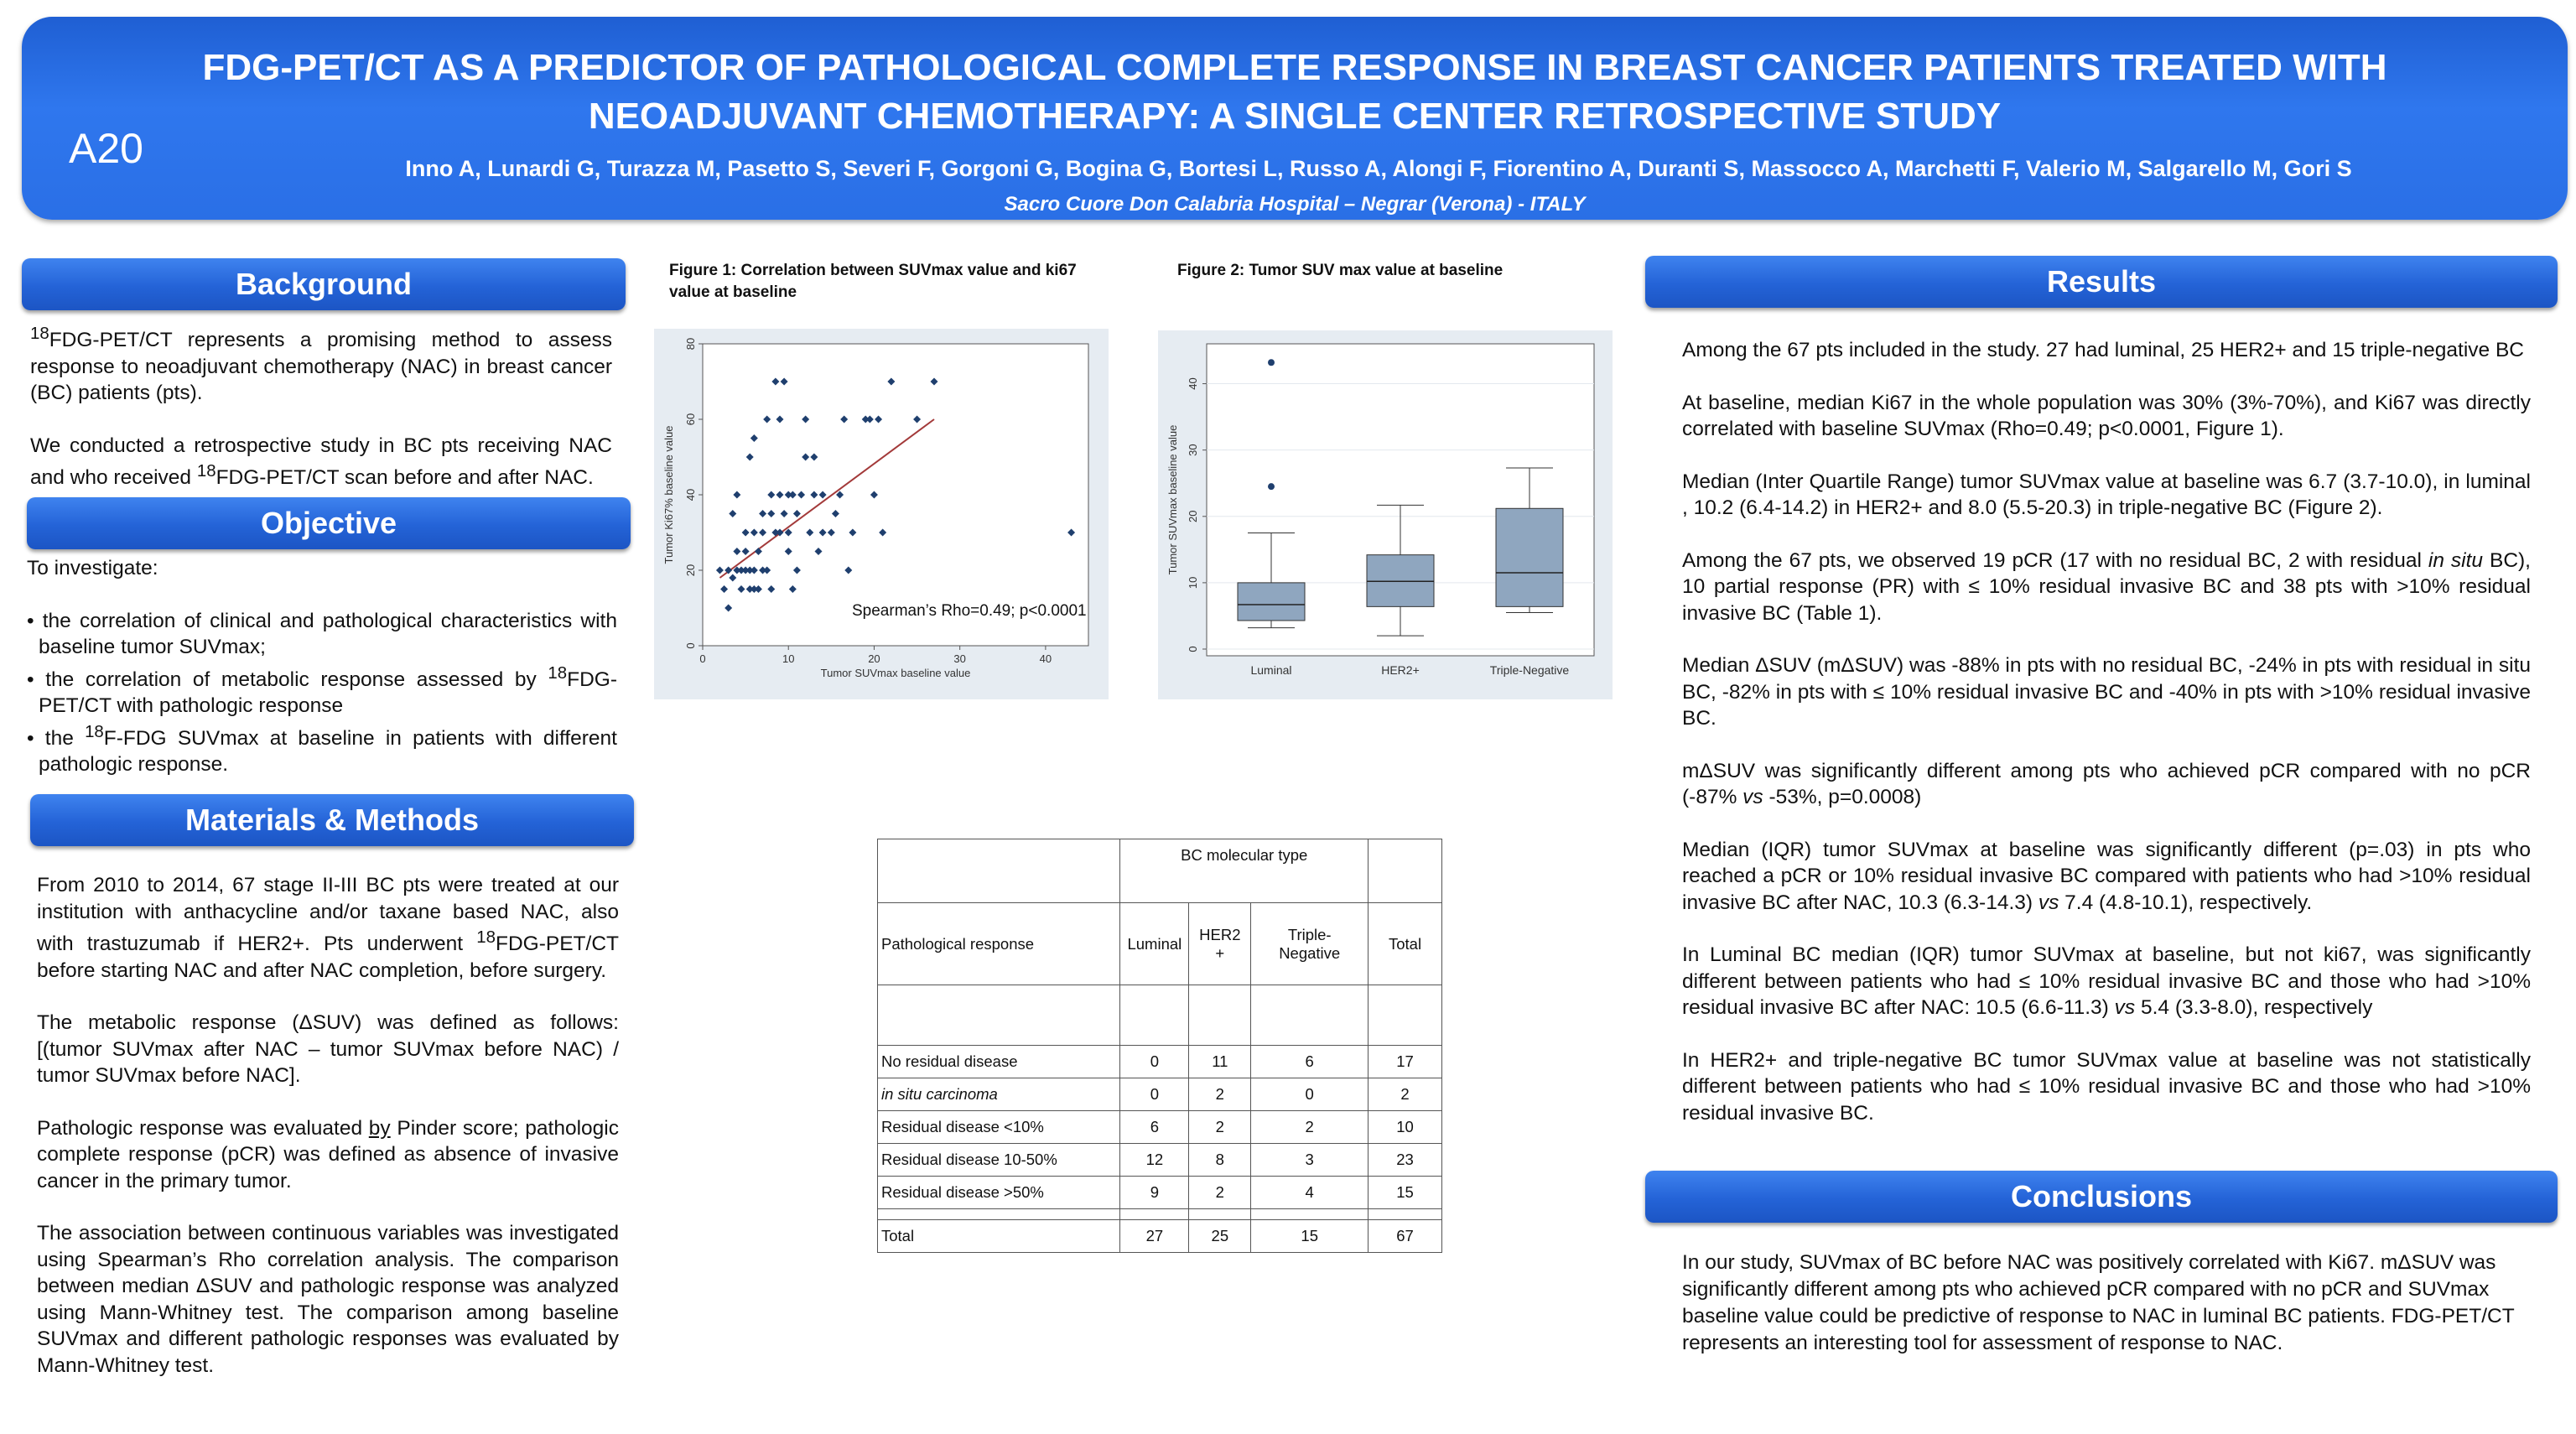 The image size is (2576, 1434). What do you see at coordinates (702, 658) in the screenshot?
I see `x-tick-label: 0` at bounding box center [702, 658].